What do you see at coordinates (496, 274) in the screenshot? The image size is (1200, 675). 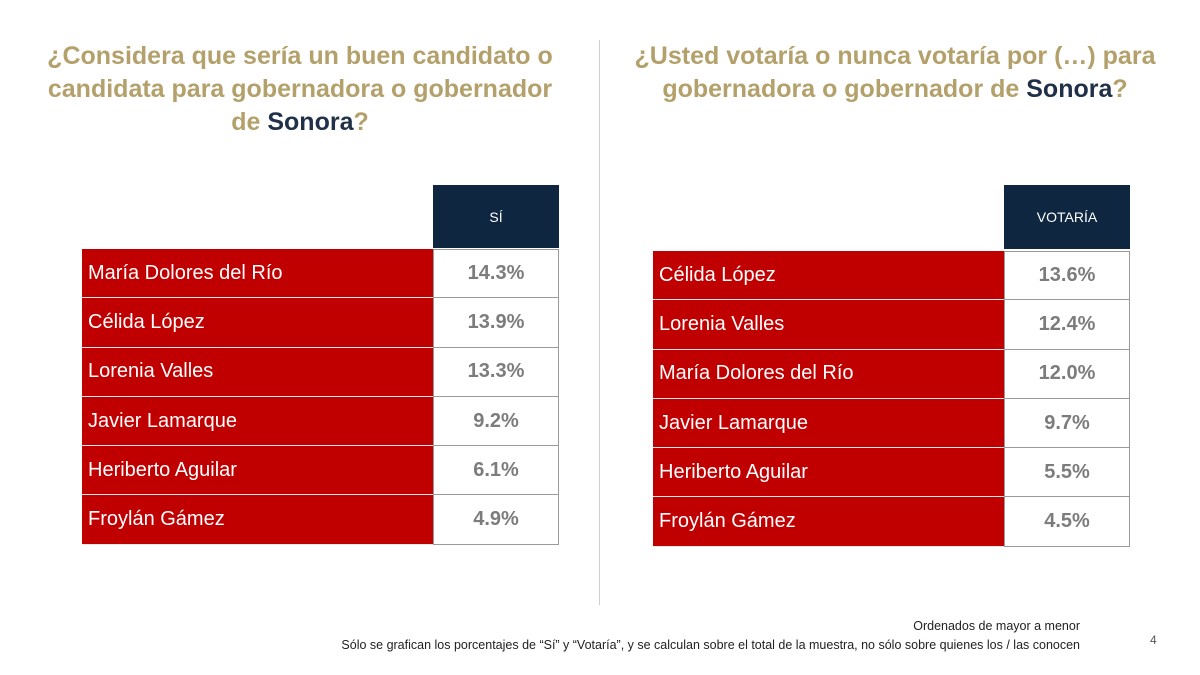 I see `candidate-percentage: 14.3%` at bounding box center [496, 274].